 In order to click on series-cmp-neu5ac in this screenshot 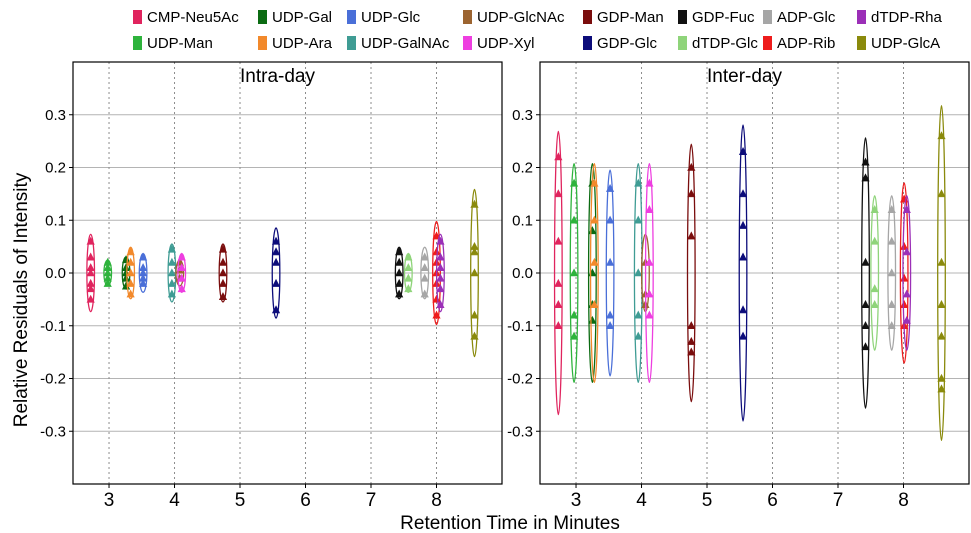, I will do `click(558, 273)`.